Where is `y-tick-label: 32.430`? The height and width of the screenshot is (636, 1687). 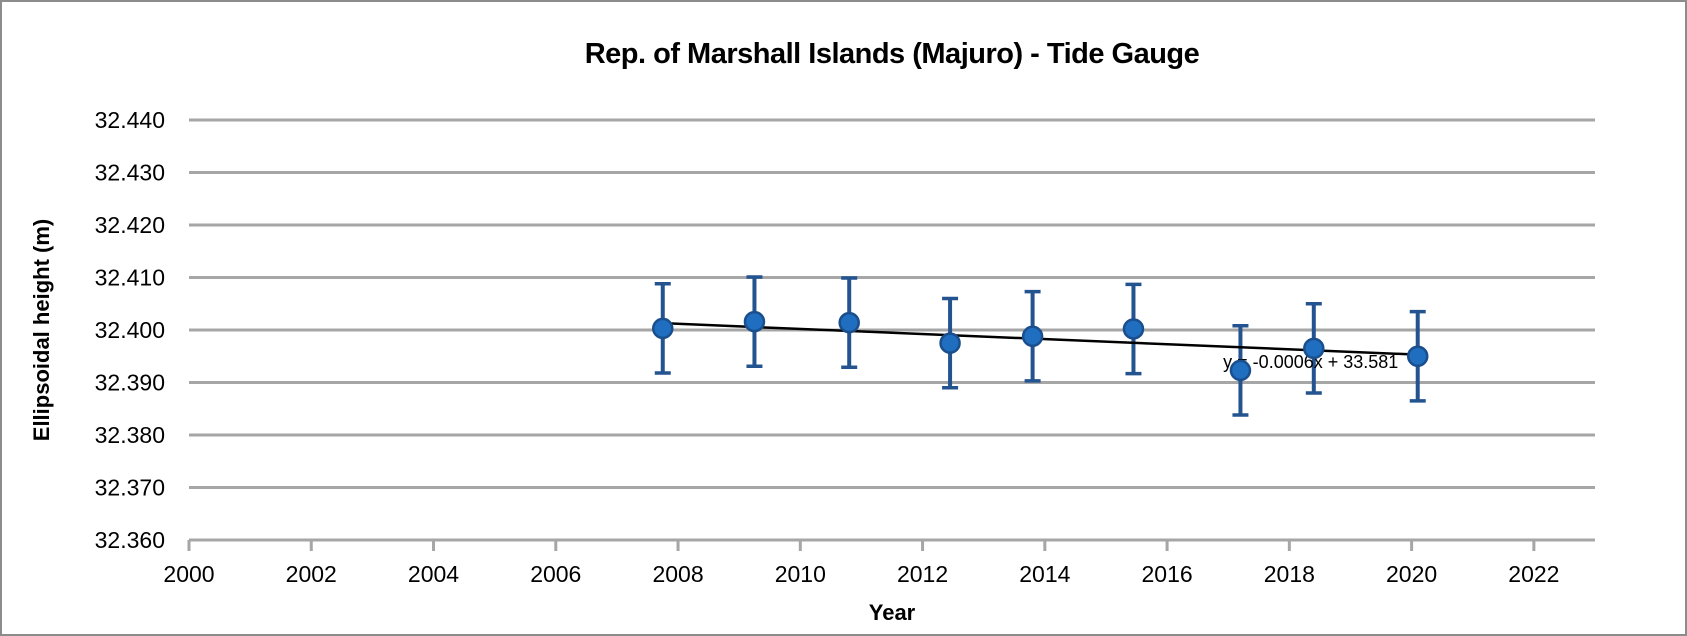
y-tick-label: 32.430 is located at coordinates (130, 173).